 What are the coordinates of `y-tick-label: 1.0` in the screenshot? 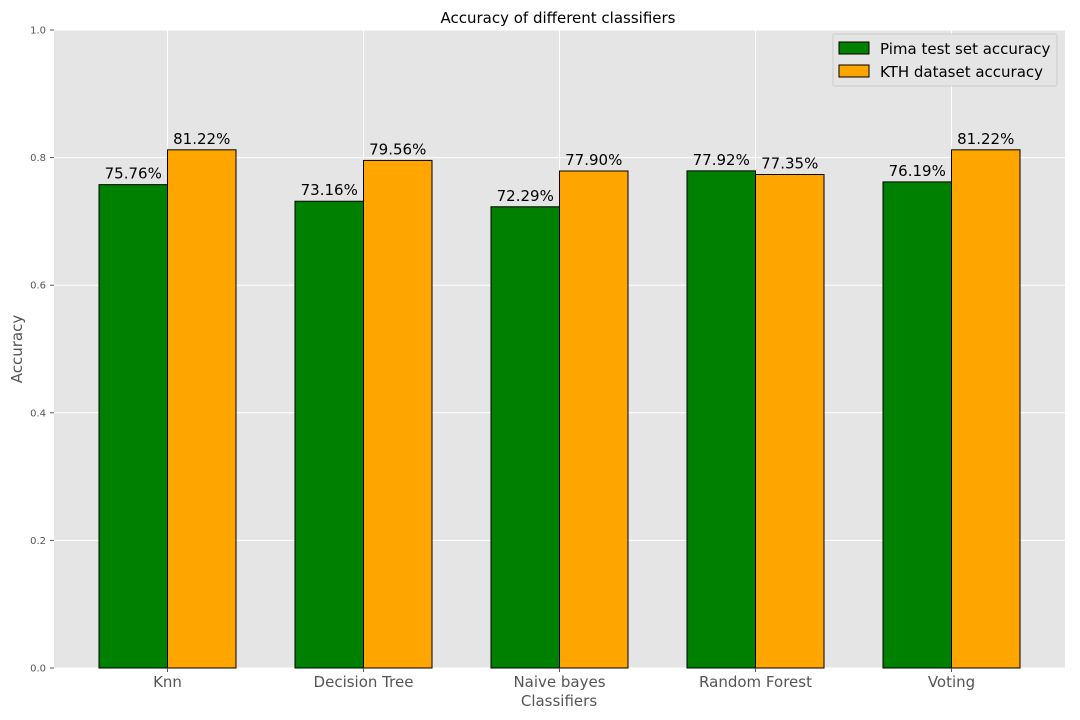 It's located at (38, 31).